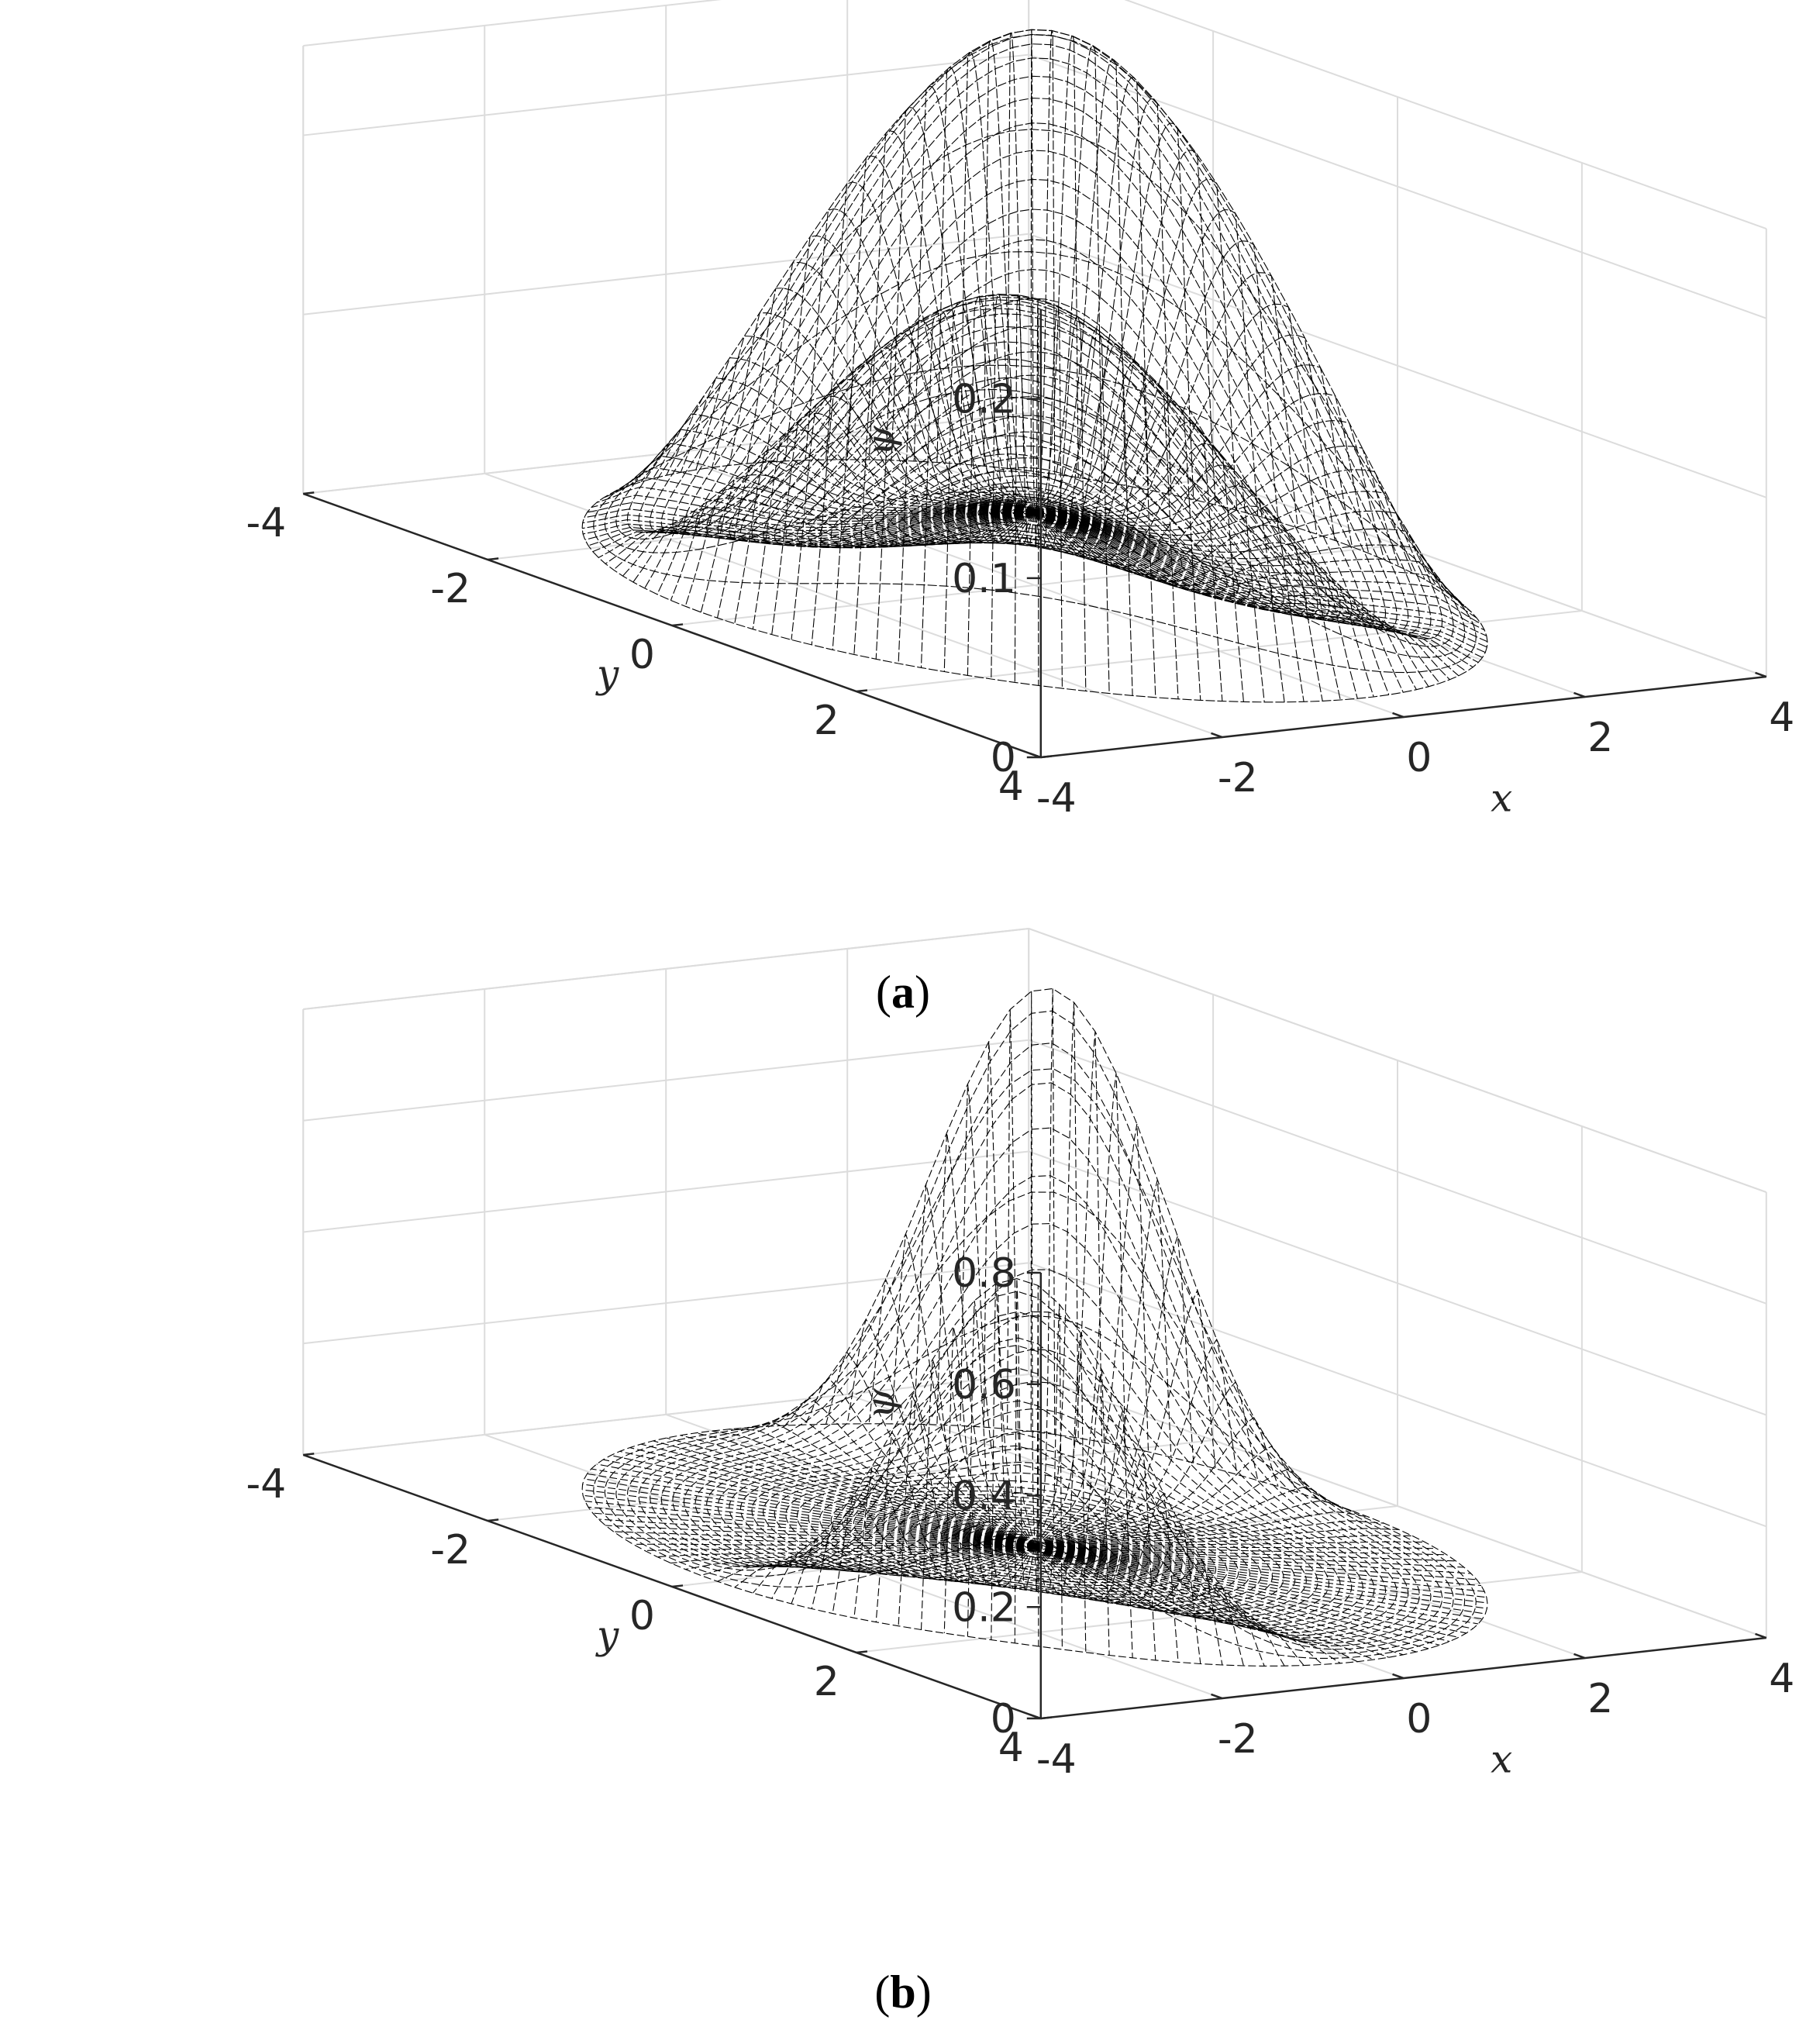 The height and width of the screenshot is (2044, 1806). What do you see at coordinates (1003, 758) in the screenshot?
I see `z-tick-label: 0` at bounding box center [1003, 758].